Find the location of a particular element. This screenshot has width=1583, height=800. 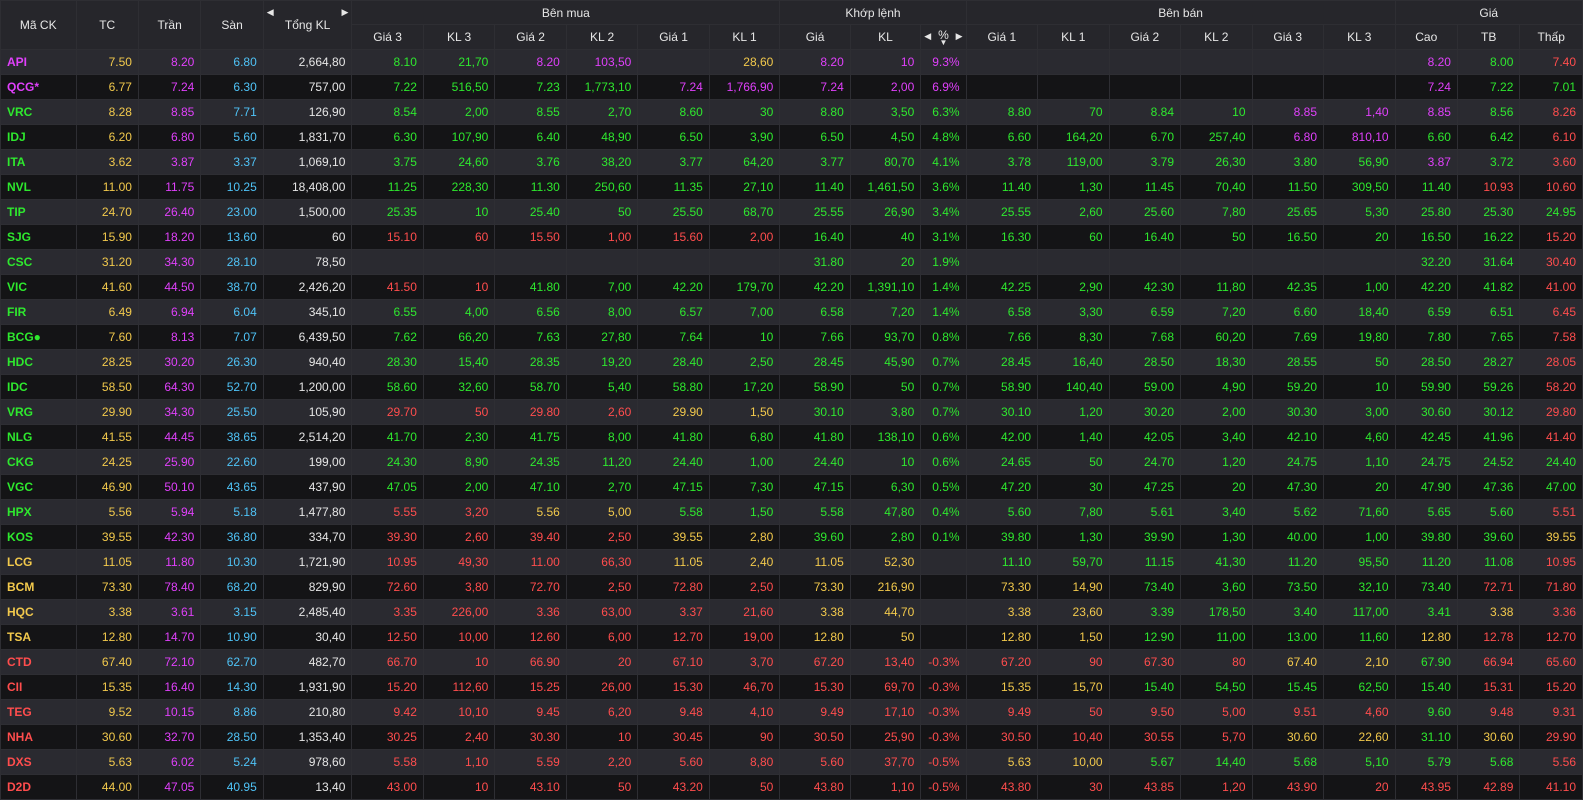

gia-cao-cell: 16.50 is located at coordinates (1426, 237).